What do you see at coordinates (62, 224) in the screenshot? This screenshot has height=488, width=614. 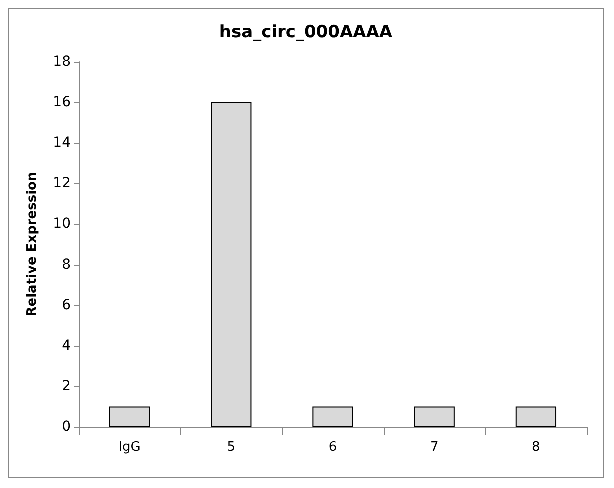 I see `y-tick-label: 10` at bounding box center [62, 224].